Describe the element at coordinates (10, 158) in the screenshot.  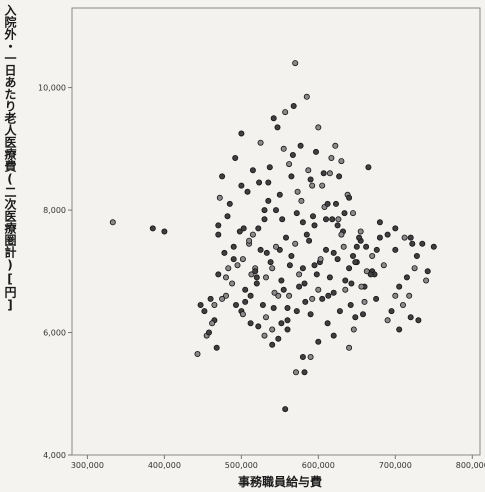
I see `y-axis-title: 入院外・一日あたり老人医療費(二次医療圏計)[円]` at that location.